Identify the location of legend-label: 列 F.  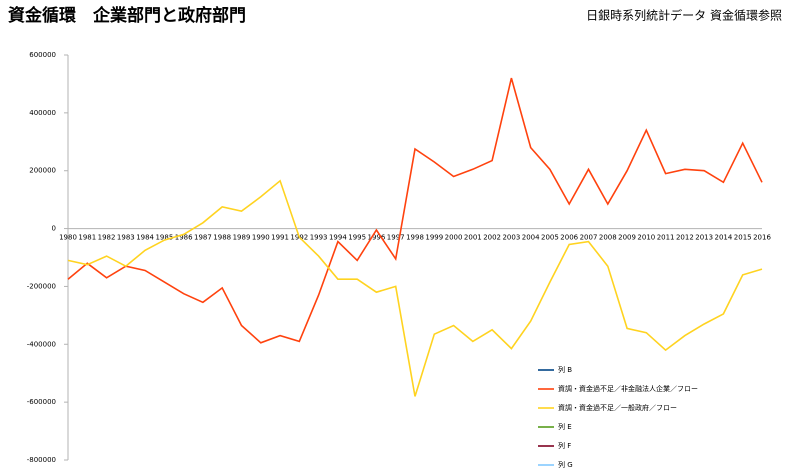
(564, 445).